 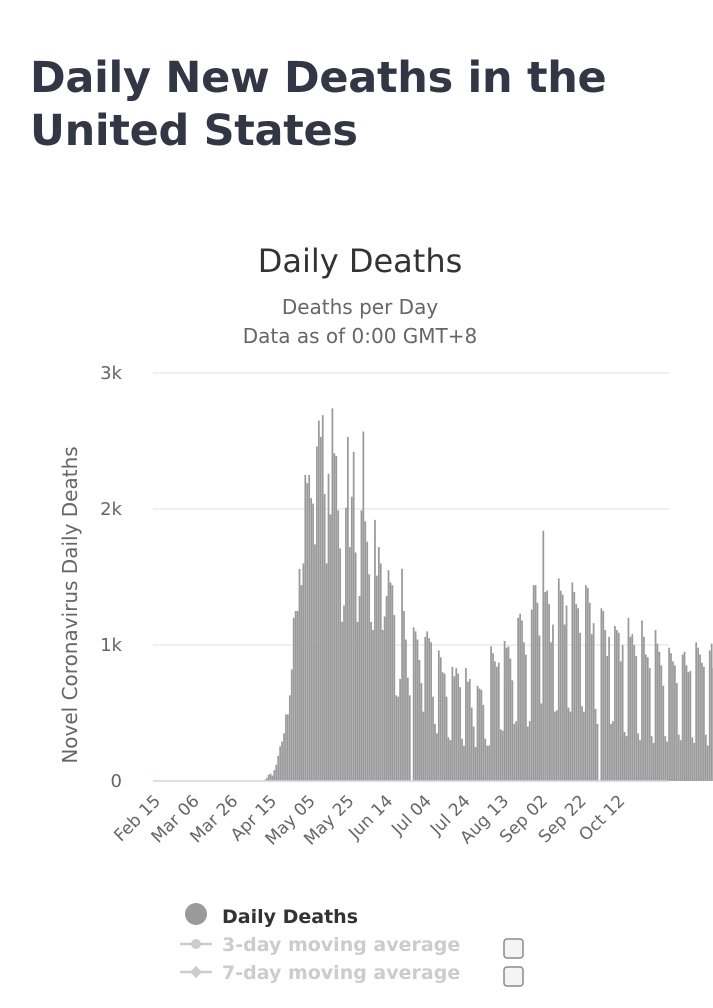 What do you see at coordinates (513, 948) in the screenshot?
I see `legend-checkbox-3-day` at bounding box center [513, 948].